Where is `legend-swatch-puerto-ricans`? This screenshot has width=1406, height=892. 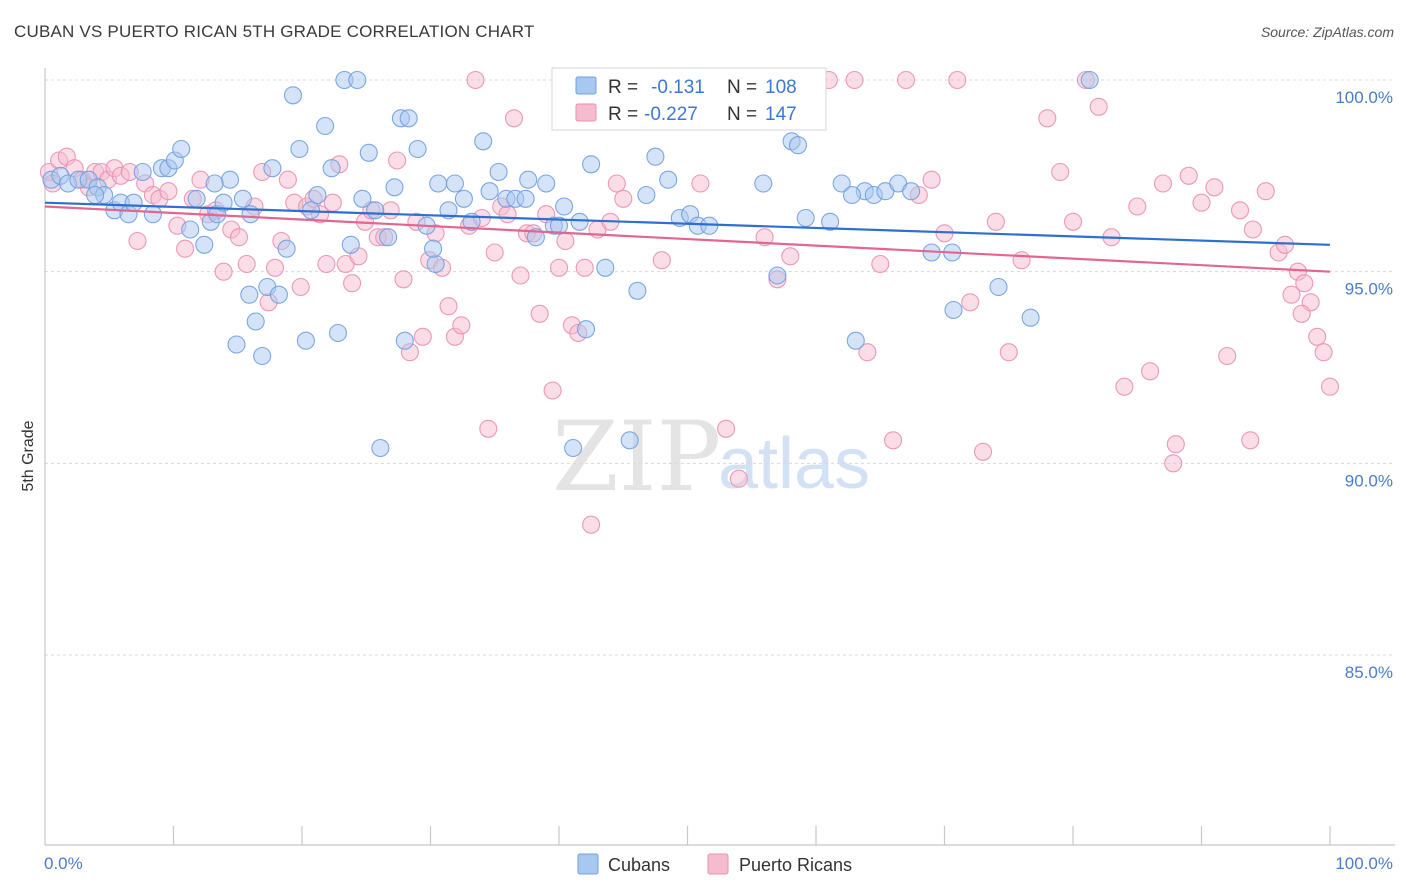 legend-swatch-puerto-ricans is located at coordinates (586, 112).